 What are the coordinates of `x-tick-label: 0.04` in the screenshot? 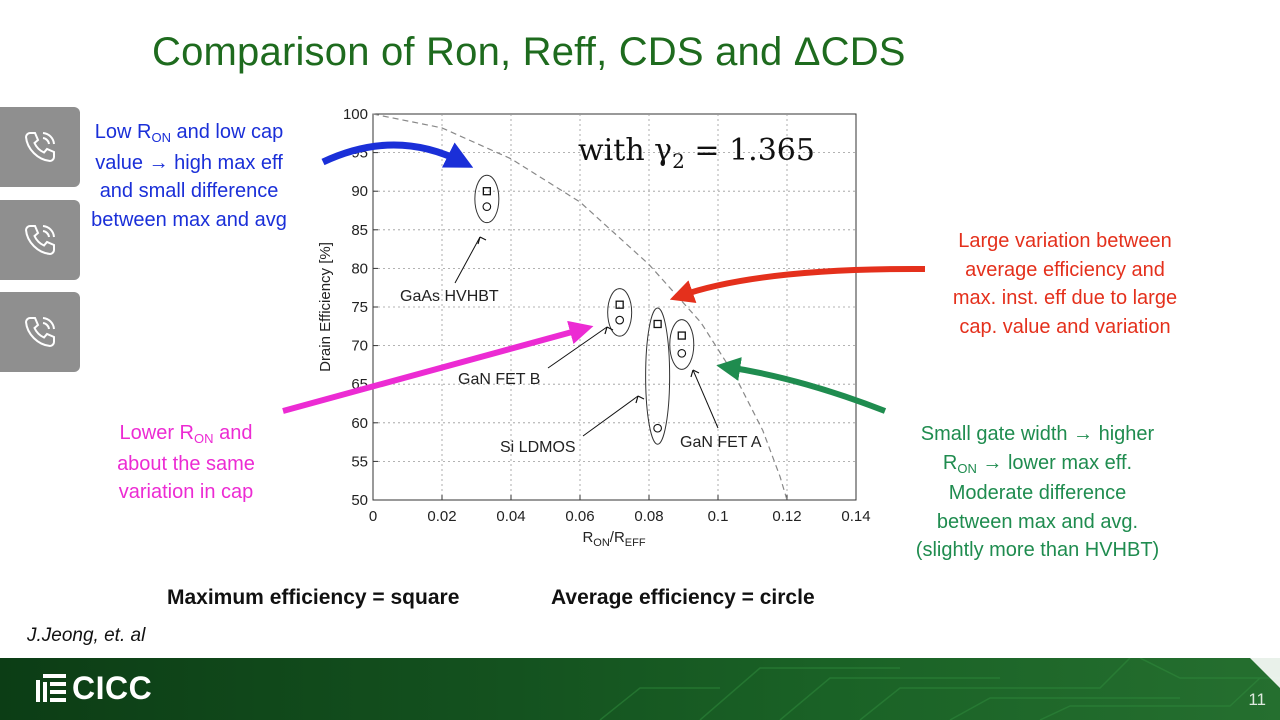 It's located at (510, 516).